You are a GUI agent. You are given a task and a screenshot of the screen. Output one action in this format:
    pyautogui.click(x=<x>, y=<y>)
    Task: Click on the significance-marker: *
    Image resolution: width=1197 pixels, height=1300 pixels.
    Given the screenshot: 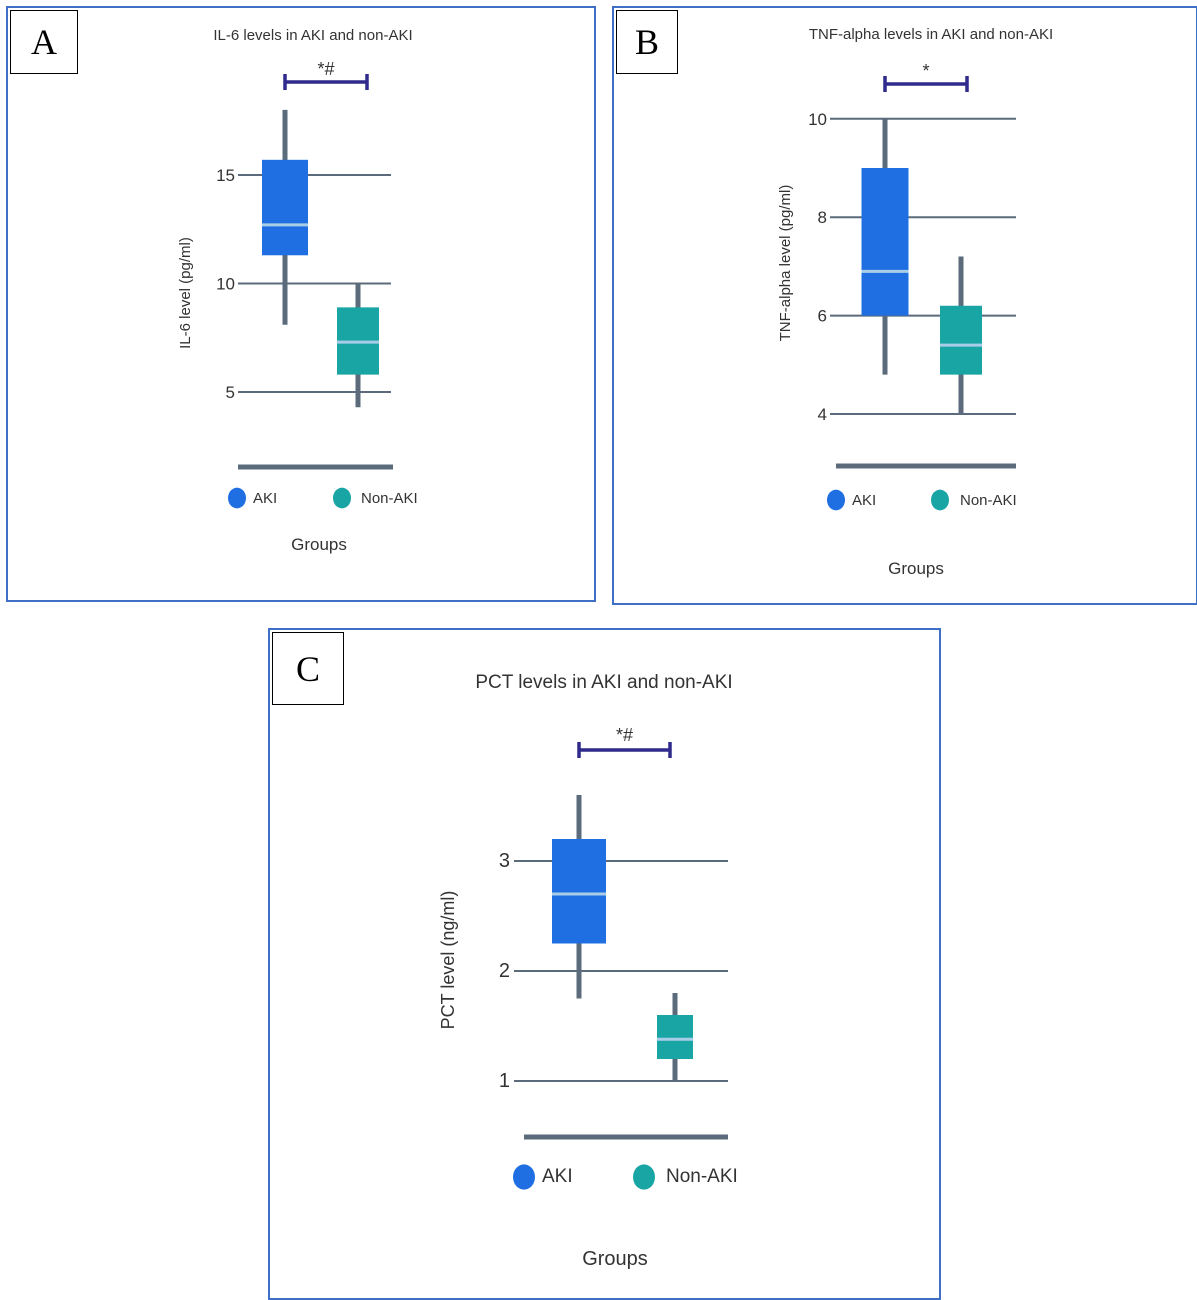 What is the action you would take?
    pyautogui.click(x=925, y=71)
    